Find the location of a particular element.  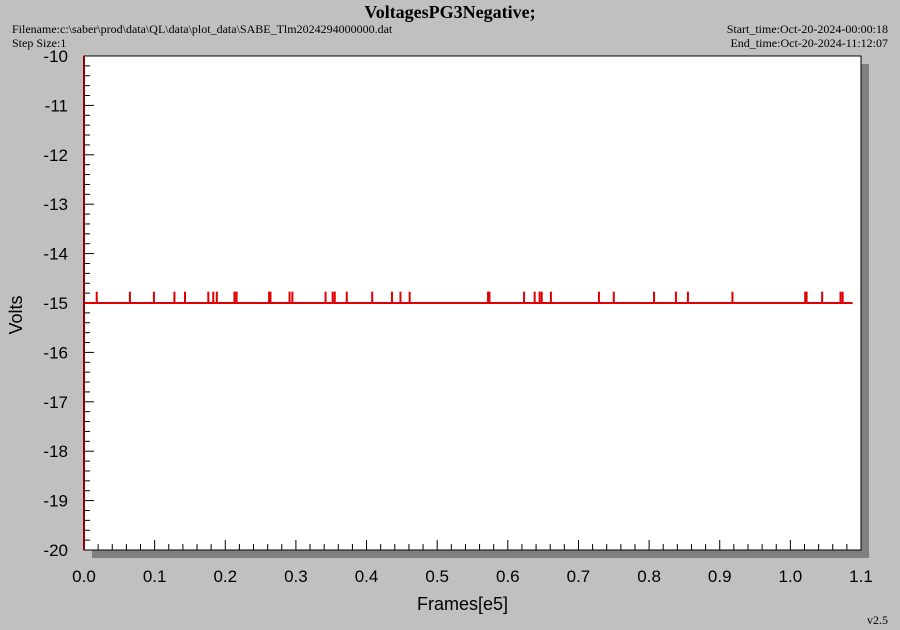

chart-title: VoltagesPG3Negative; is located at coordinates (450, 12).